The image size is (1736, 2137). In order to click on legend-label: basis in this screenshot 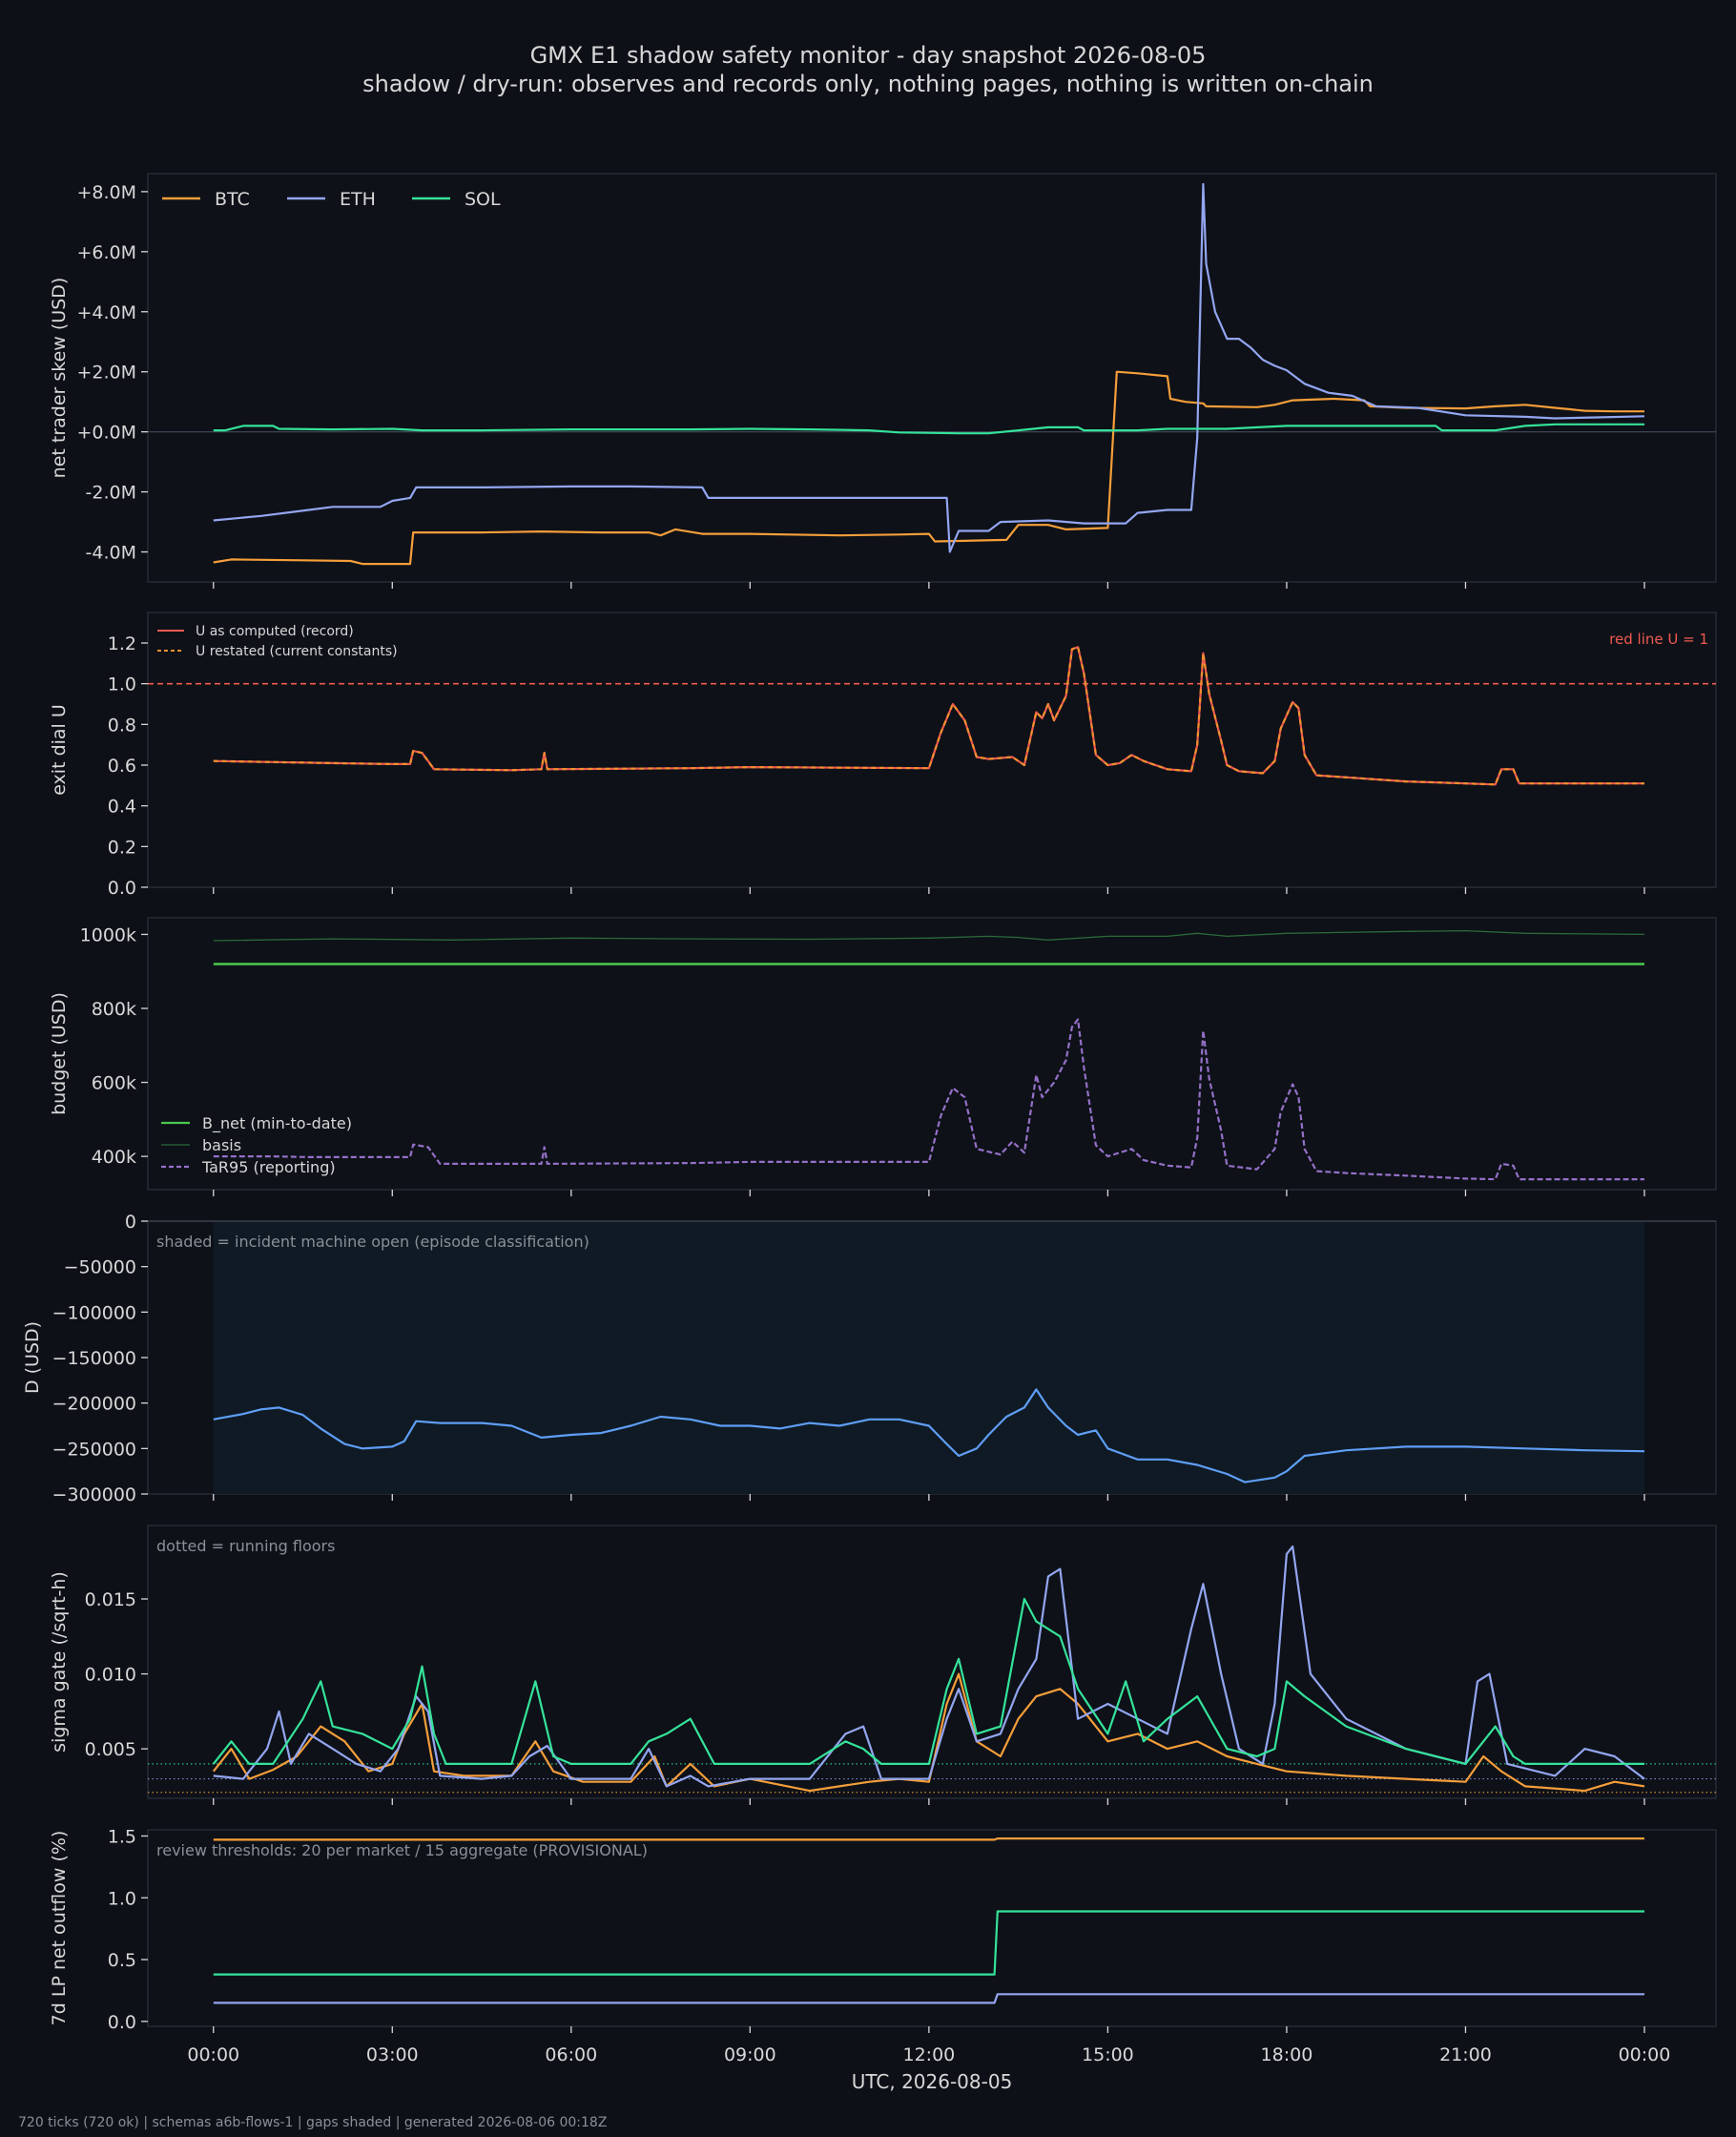, I will do `click(221, 1145)`.